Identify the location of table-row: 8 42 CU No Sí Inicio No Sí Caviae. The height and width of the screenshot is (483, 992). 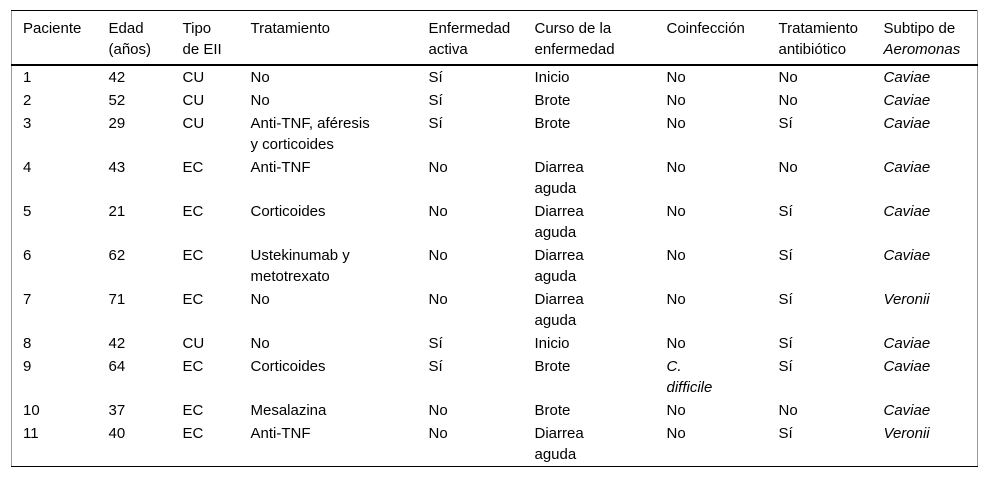
(495, 343).